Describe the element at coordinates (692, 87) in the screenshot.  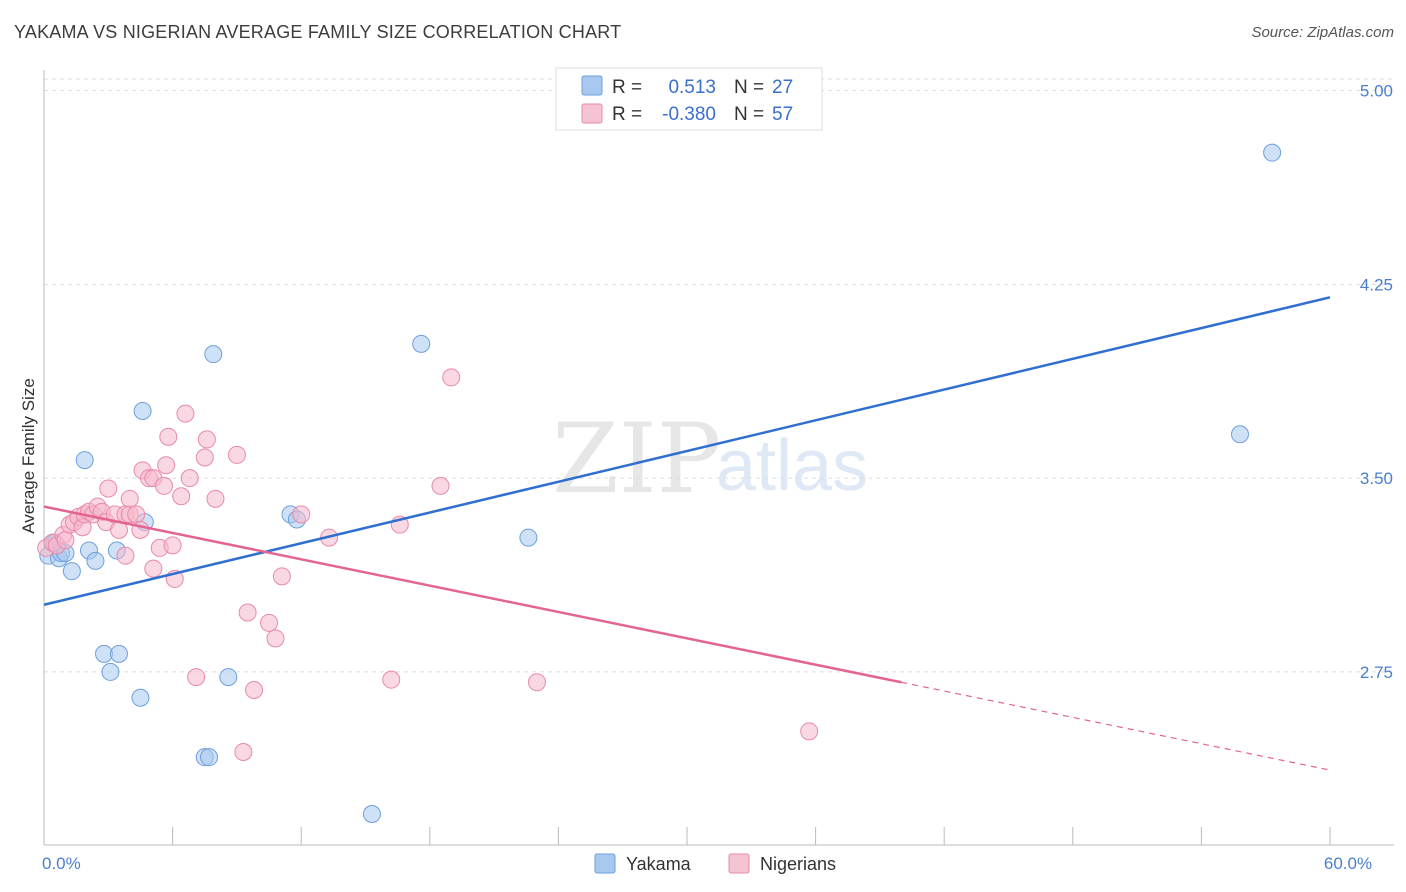
I see `stats-r-value-yakama: 0.513` at that location.